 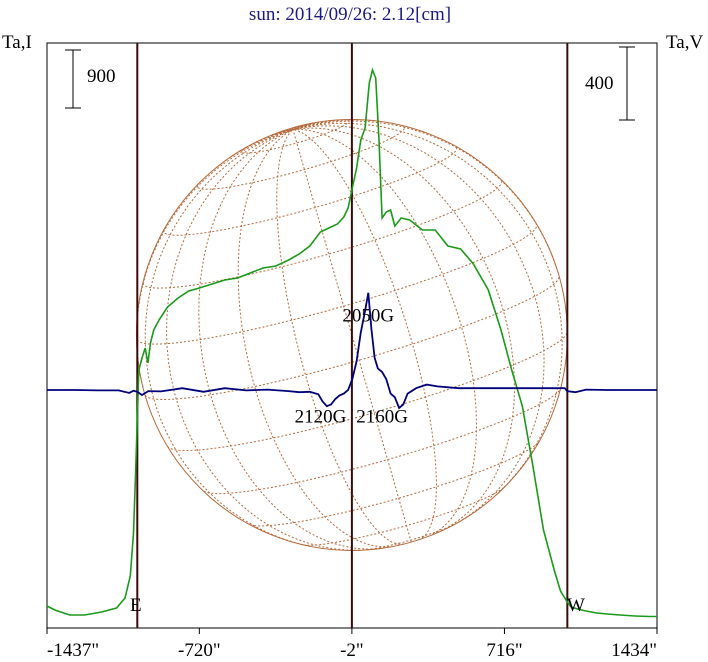 What do you see at coordinates (199, 650) in the screenshot?
I see `x-tick-label: -720"` at bounding box center [199, 650].